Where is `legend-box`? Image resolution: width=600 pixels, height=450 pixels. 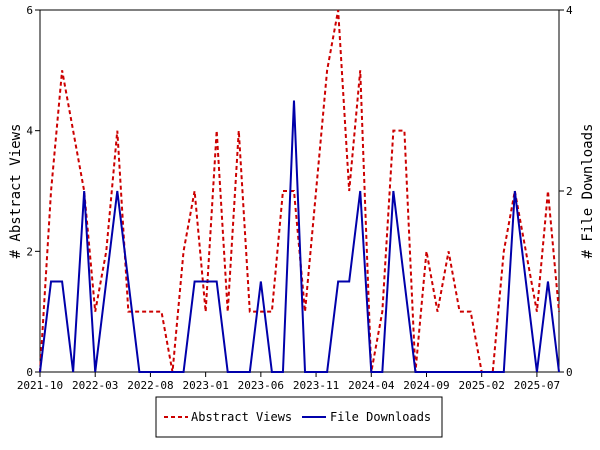
legend-box is located at coordinates (299, 417).